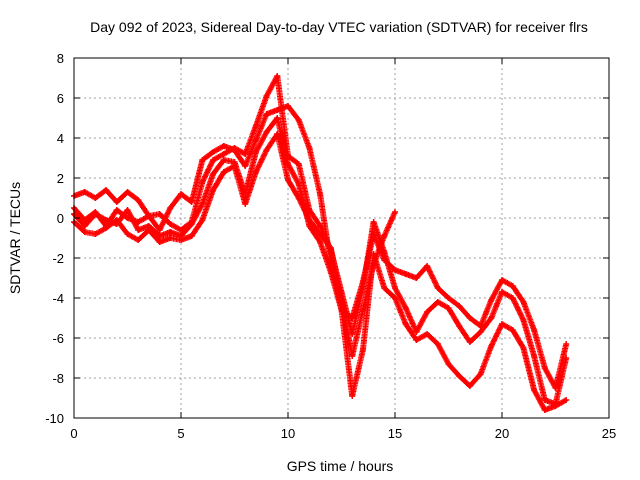 Image resolution: width=640 pixels, height=480 pixels. Describe the element at coordinates (60, 98) in the screenshot. I see `y-tick-label: 6` at that location.